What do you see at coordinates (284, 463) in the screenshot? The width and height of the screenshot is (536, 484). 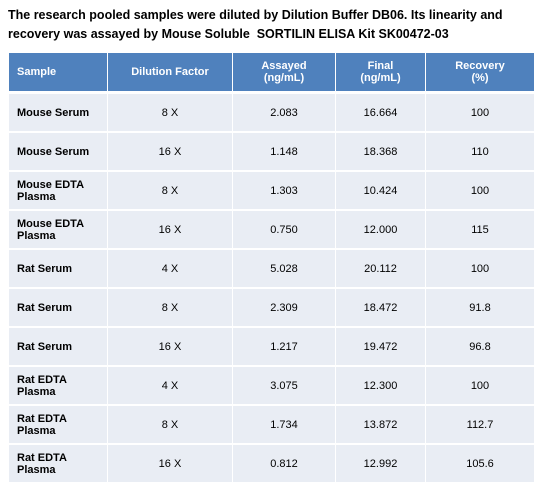 I see `value-cell: 0.812` at bounding box center [284, 463].